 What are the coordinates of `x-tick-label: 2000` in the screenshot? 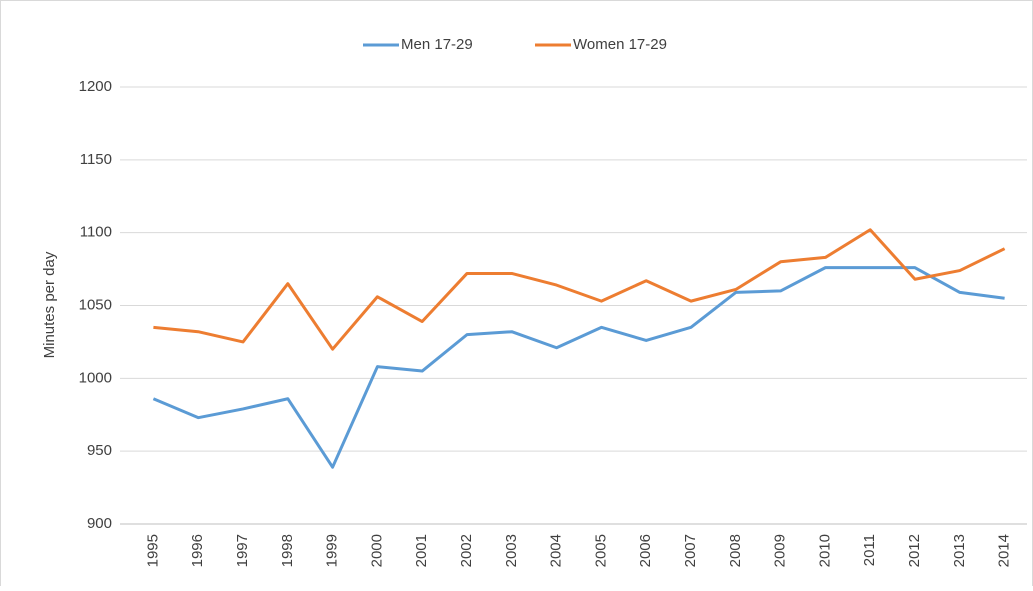 It's located at (376, 550).